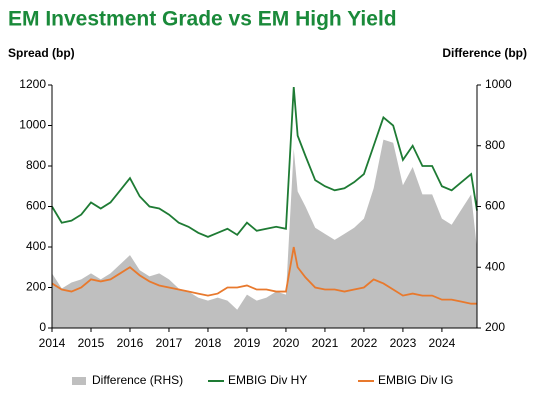 The image size is (535, 404). Describe the element at coordinates (415, 380) in the screenshot. I see `legend-label: EMBIG Div IG` at that location.